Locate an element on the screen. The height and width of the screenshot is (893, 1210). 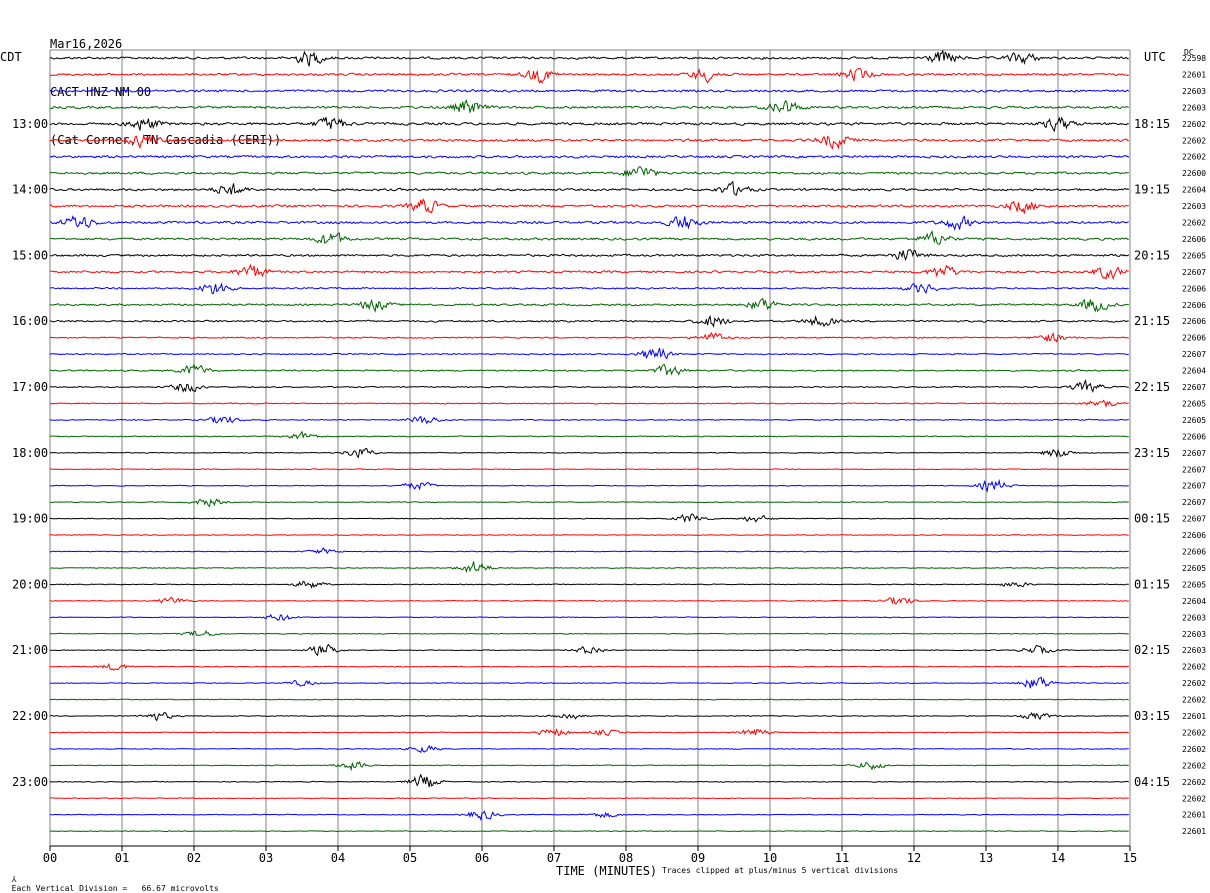
left-time-label: 16:00 is located at coordinates (30, 321).